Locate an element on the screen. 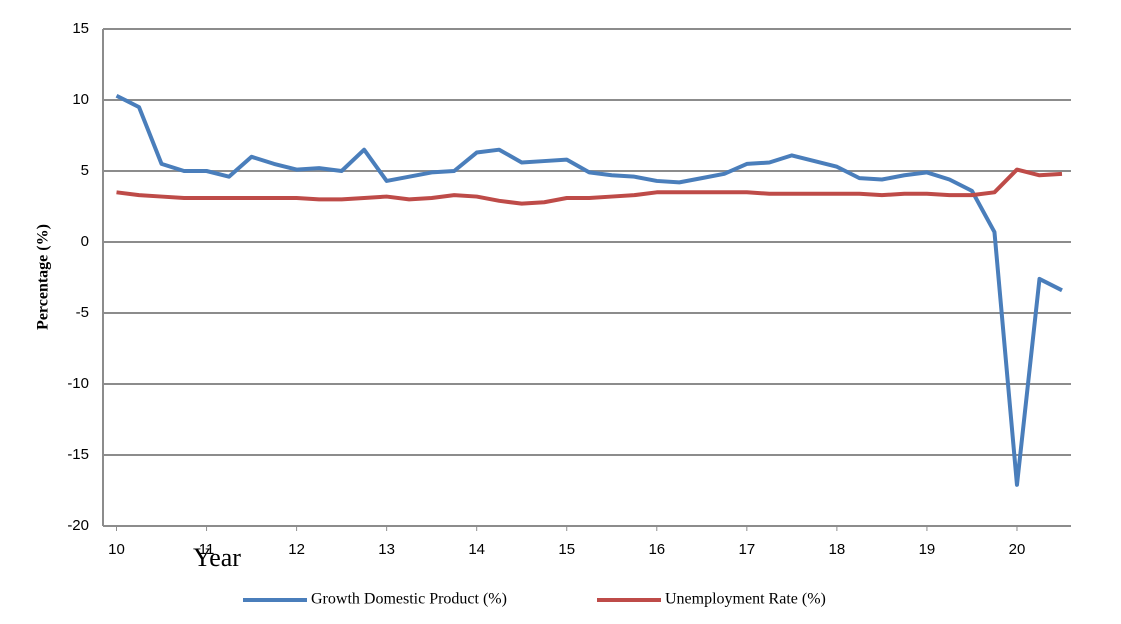 This screenshot has width=1121, height=624. x-tick-label: 11 is located at coordinates (207, 549).